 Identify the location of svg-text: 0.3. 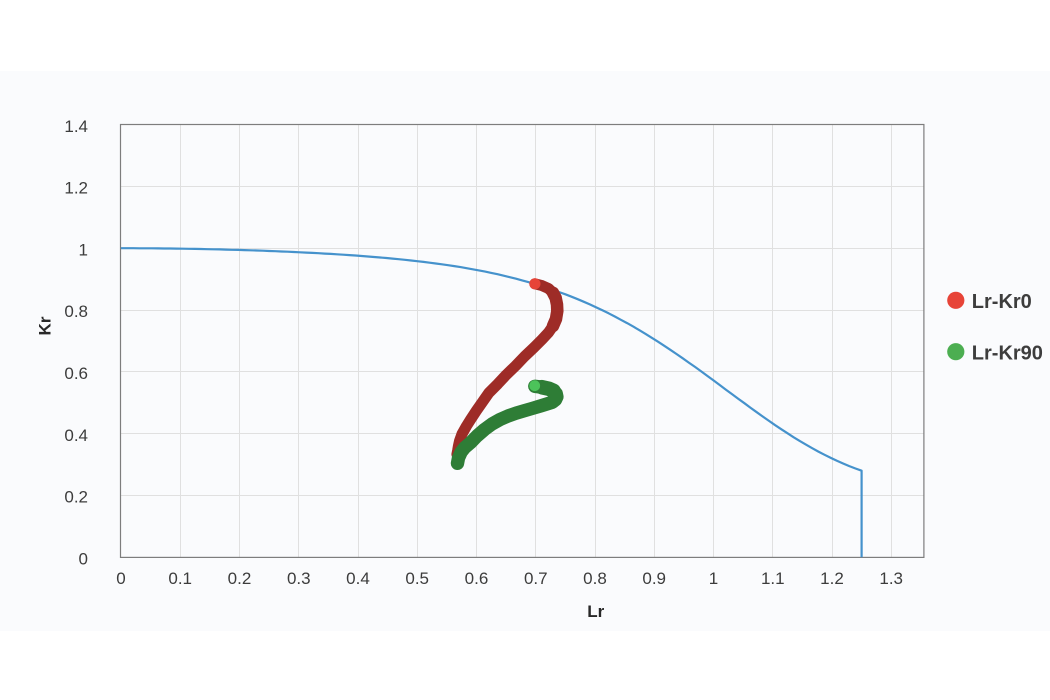
(299, 578).